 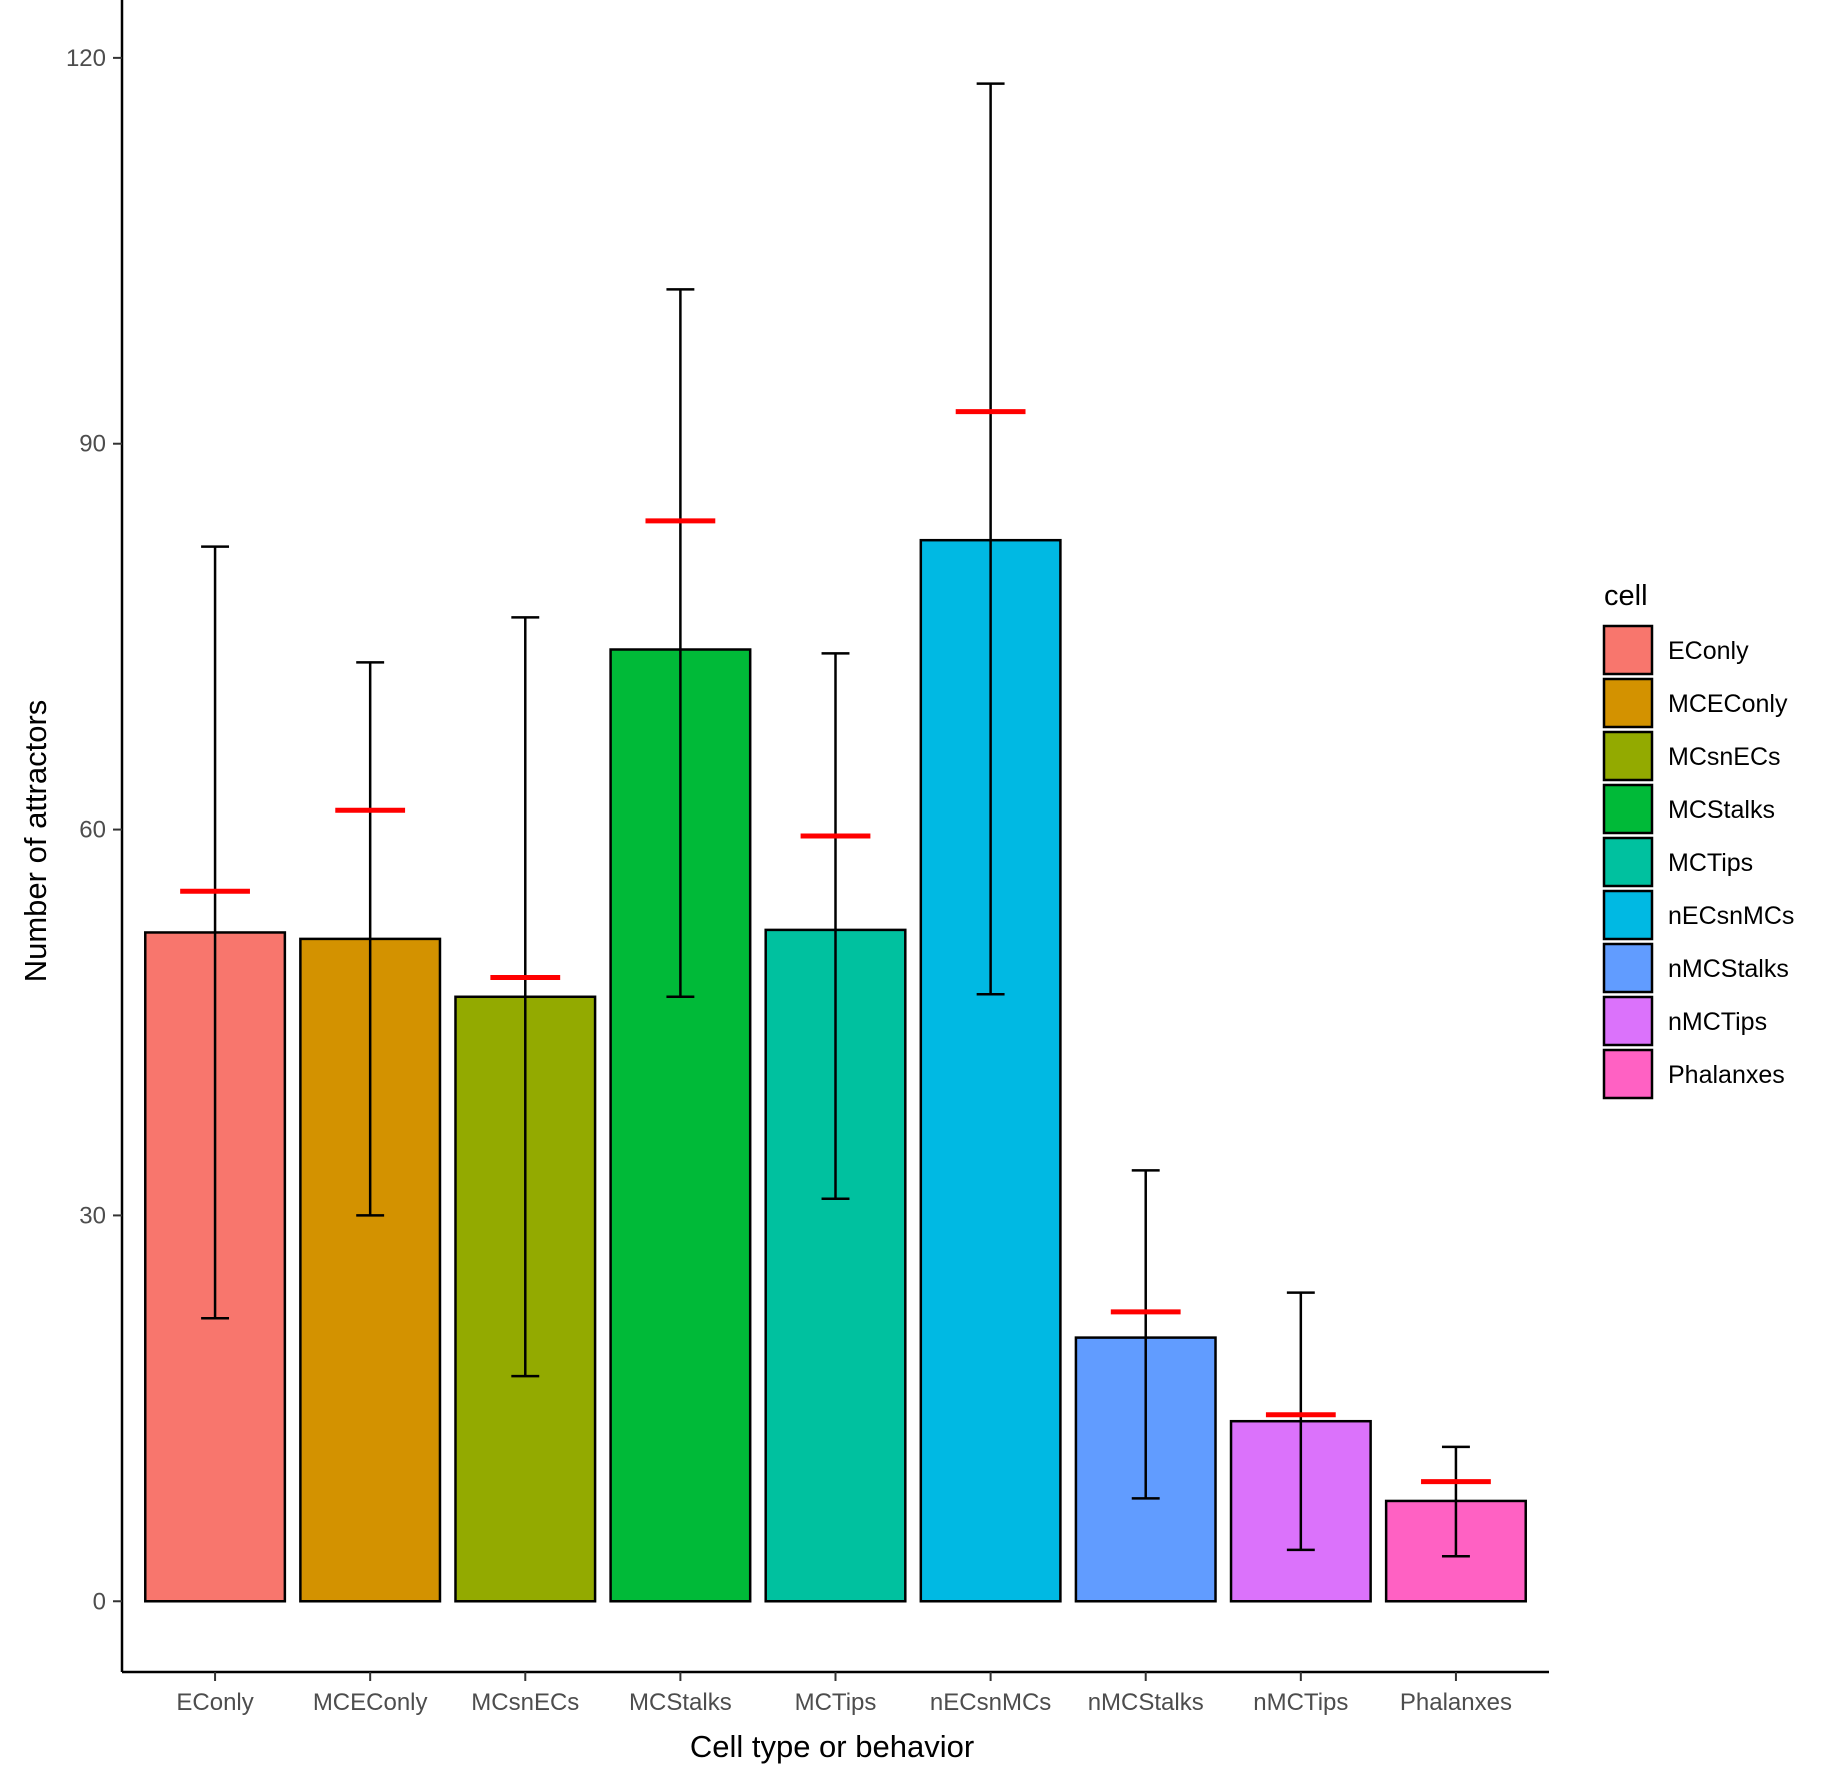 I want to click on legend-item-Phalanxes: Phalanxes, so click(x=1693, y=1074).